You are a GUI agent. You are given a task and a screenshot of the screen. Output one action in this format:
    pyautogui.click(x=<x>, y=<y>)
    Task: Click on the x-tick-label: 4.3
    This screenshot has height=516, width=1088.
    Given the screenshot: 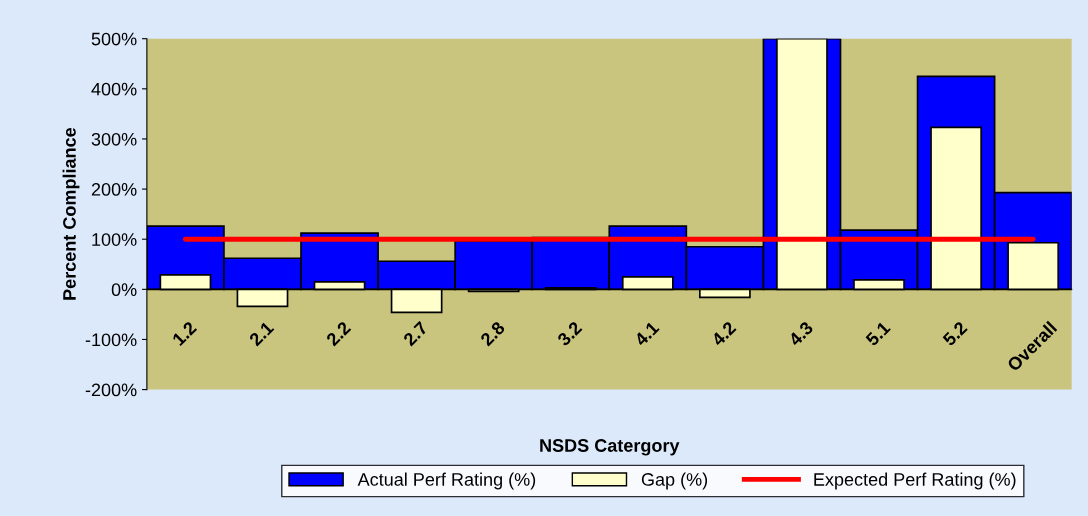 What is the action you would take?
    pyautogui.click(x=800, y=333)
    